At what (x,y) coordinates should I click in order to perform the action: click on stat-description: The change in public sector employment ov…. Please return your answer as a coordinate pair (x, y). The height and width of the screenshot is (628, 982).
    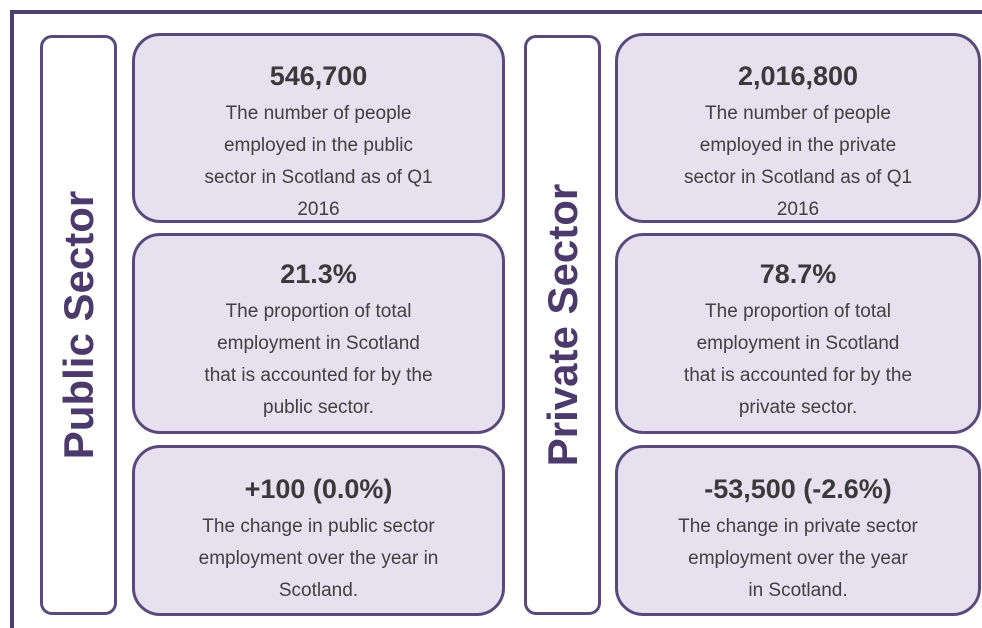
    Looking at the image, I should click on (319, 559).